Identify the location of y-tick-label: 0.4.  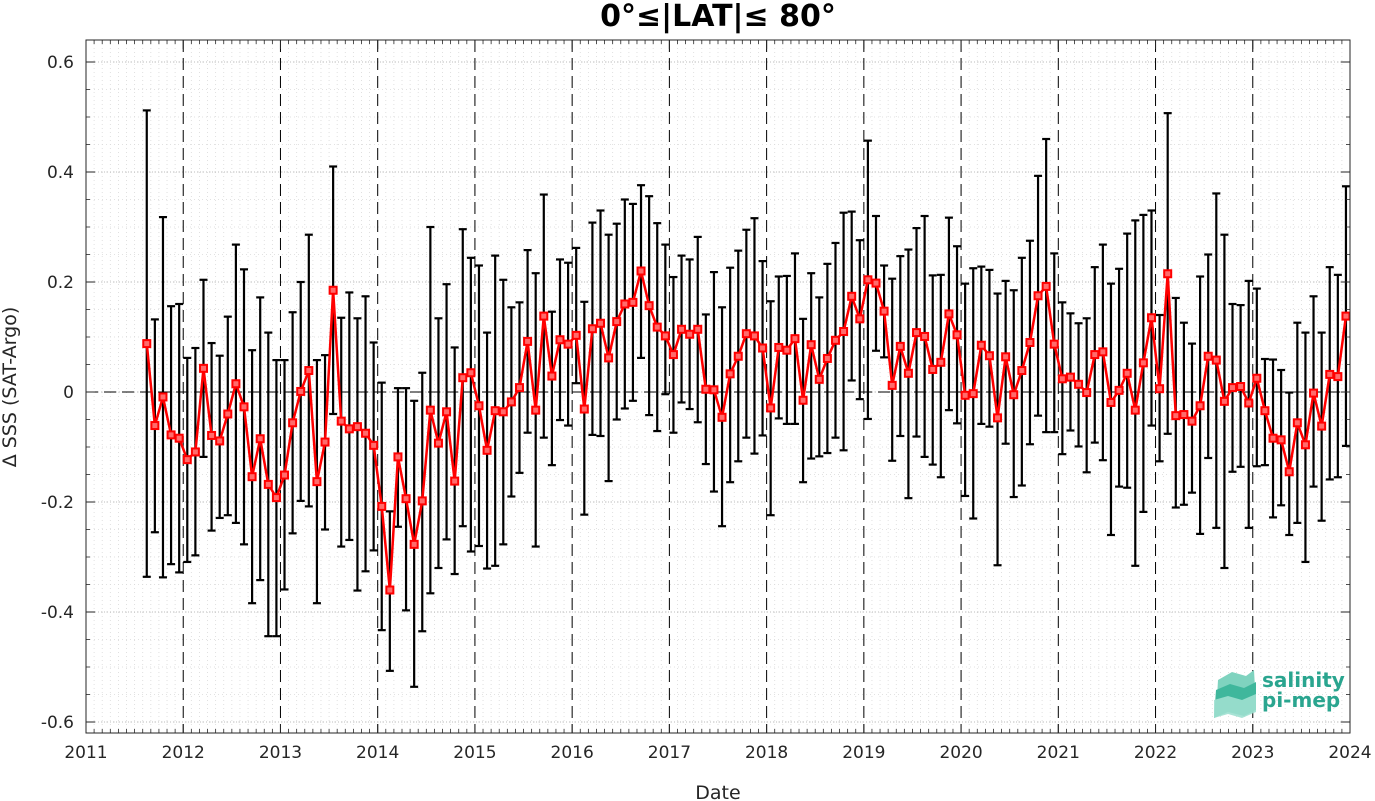
(60, 173).